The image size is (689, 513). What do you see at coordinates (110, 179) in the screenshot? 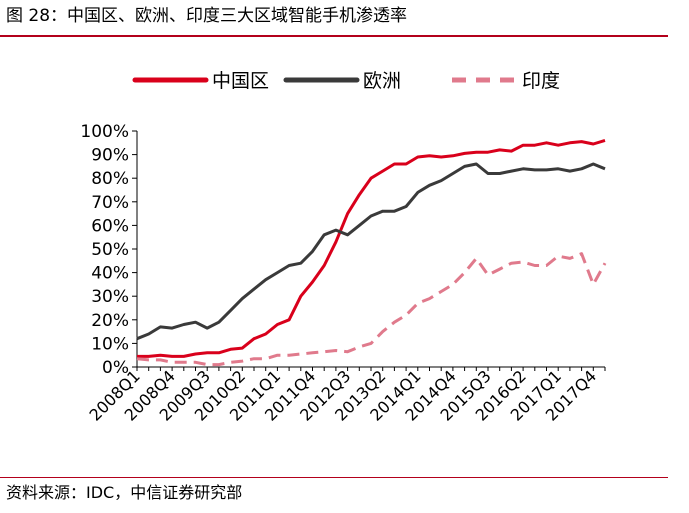
I see `y-tick-label: 80%` at bounding box center [110, 179].